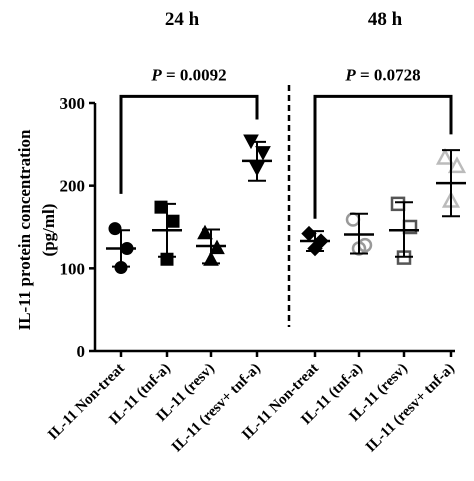 The height and width of the screenshot is (481, 474). I want to click on y-axis-label-line1: IL-11 protein concentration, so click(24, 229).